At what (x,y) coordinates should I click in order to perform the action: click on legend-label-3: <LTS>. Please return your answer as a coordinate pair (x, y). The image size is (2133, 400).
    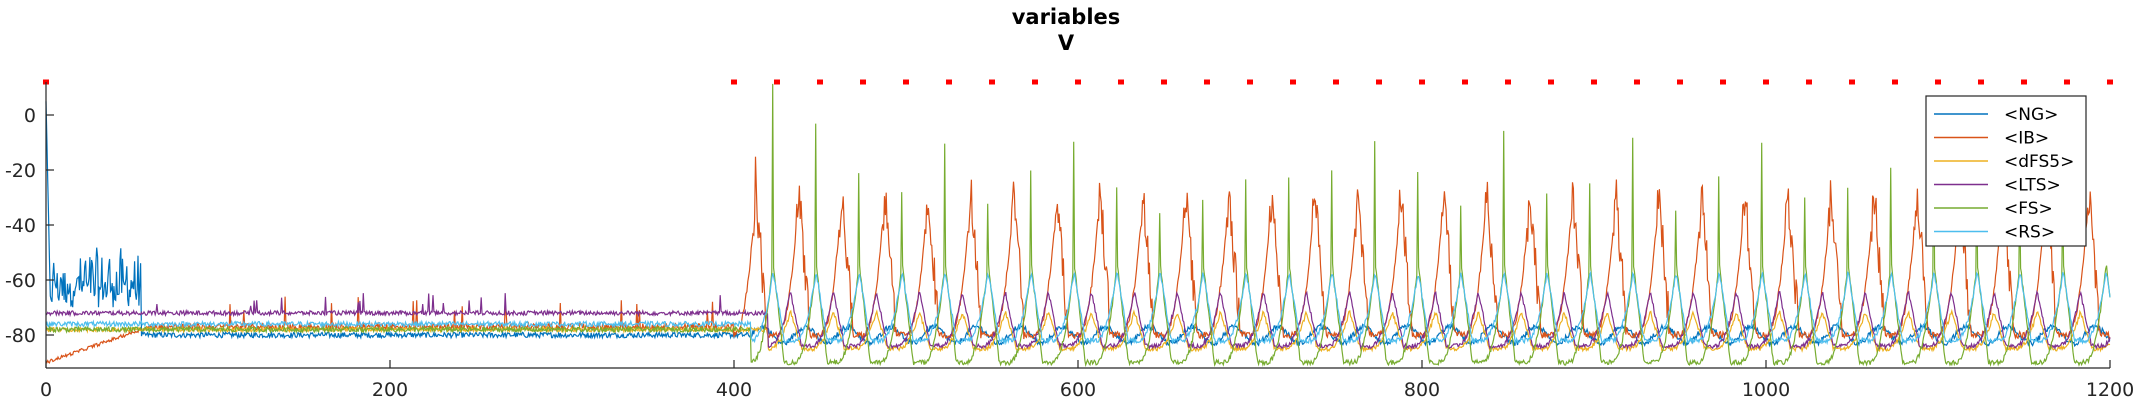
    Looking at the image, I should click on (2032, 186).